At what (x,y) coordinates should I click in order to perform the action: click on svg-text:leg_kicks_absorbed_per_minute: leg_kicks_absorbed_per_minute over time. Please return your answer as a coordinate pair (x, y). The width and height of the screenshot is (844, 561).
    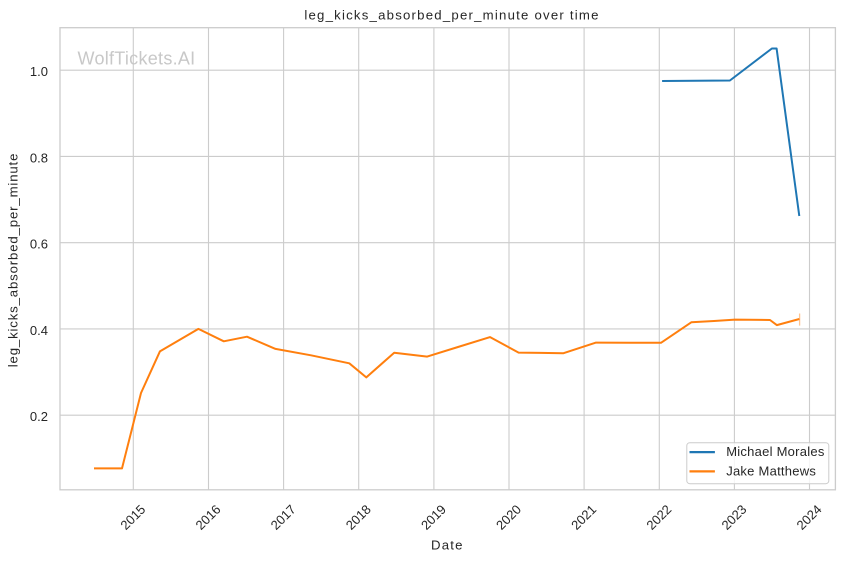
    Looking at the image, I should click on (451, 15).